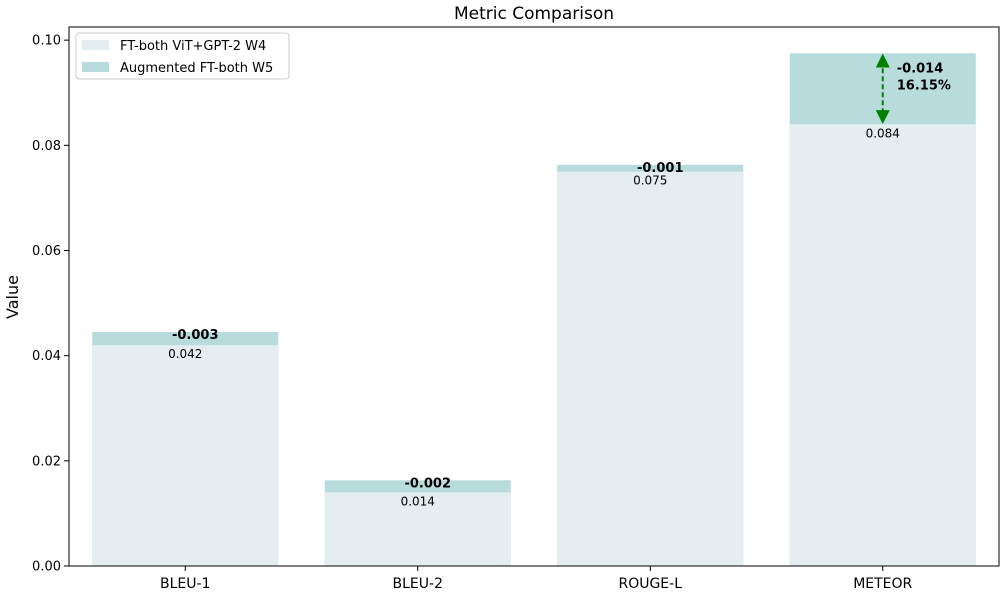 The image size is (1004, 597). I want to click on y-tick-label: 0.08, so click(46, 146).